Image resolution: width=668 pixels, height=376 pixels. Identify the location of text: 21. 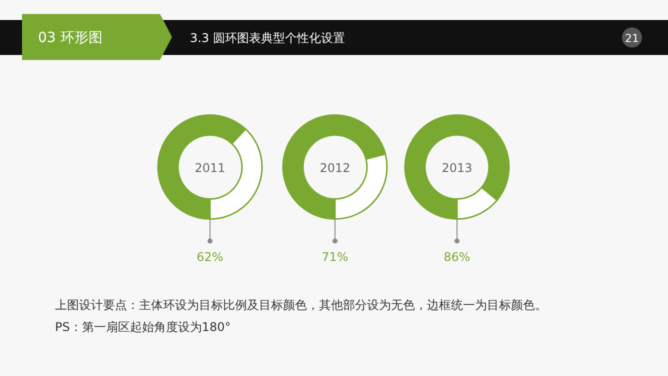
(632, 38).